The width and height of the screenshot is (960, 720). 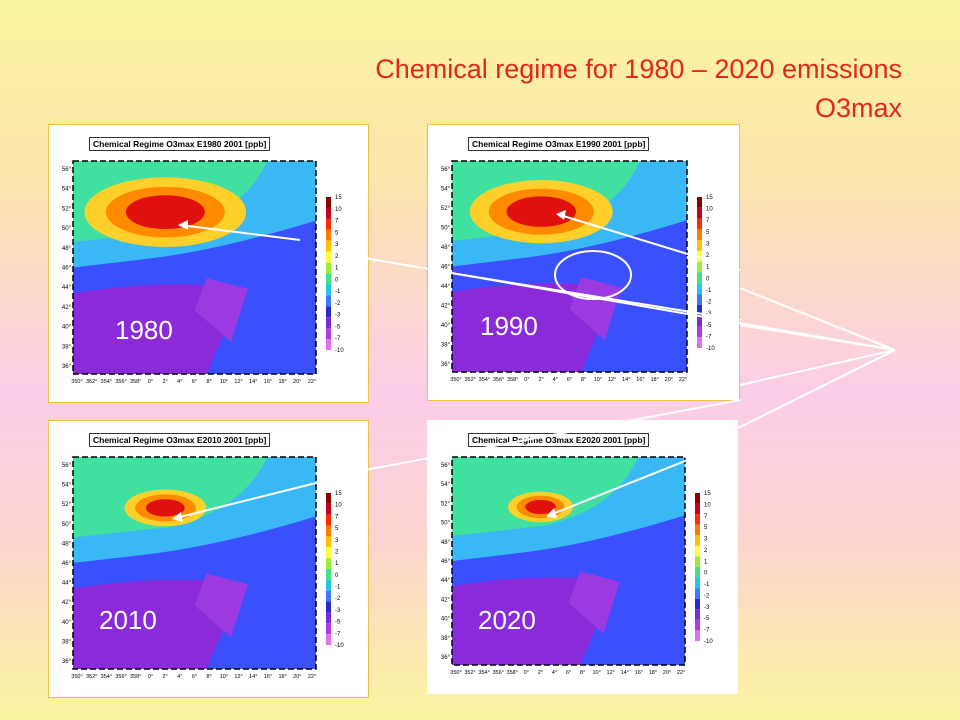 I want to click on lon-tick-label: 2°, so click(x=164, y=677).